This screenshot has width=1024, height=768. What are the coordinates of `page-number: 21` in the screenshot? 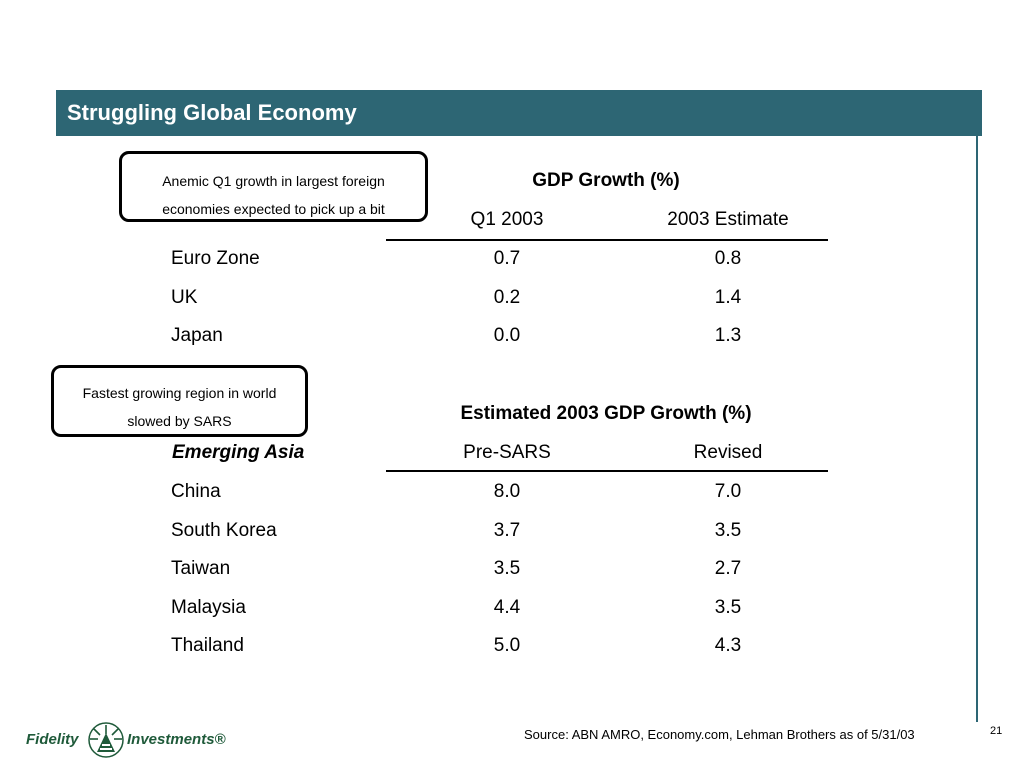 It's located at (996, 731).